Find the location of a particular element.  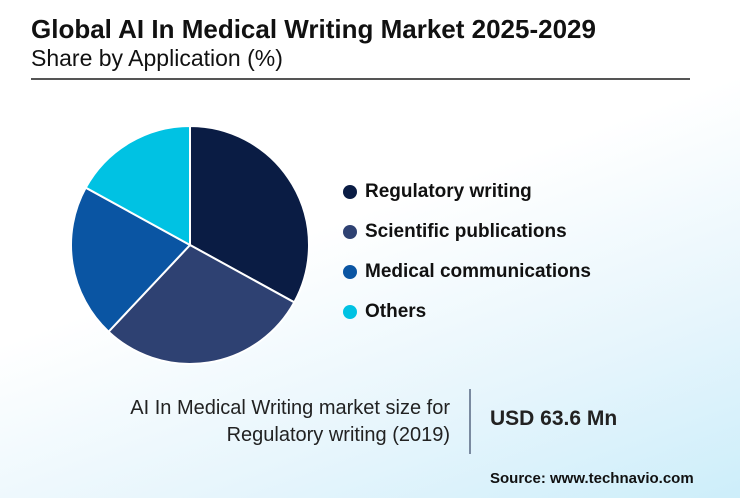

pie-slice-others is located at coordinates (137, 185).